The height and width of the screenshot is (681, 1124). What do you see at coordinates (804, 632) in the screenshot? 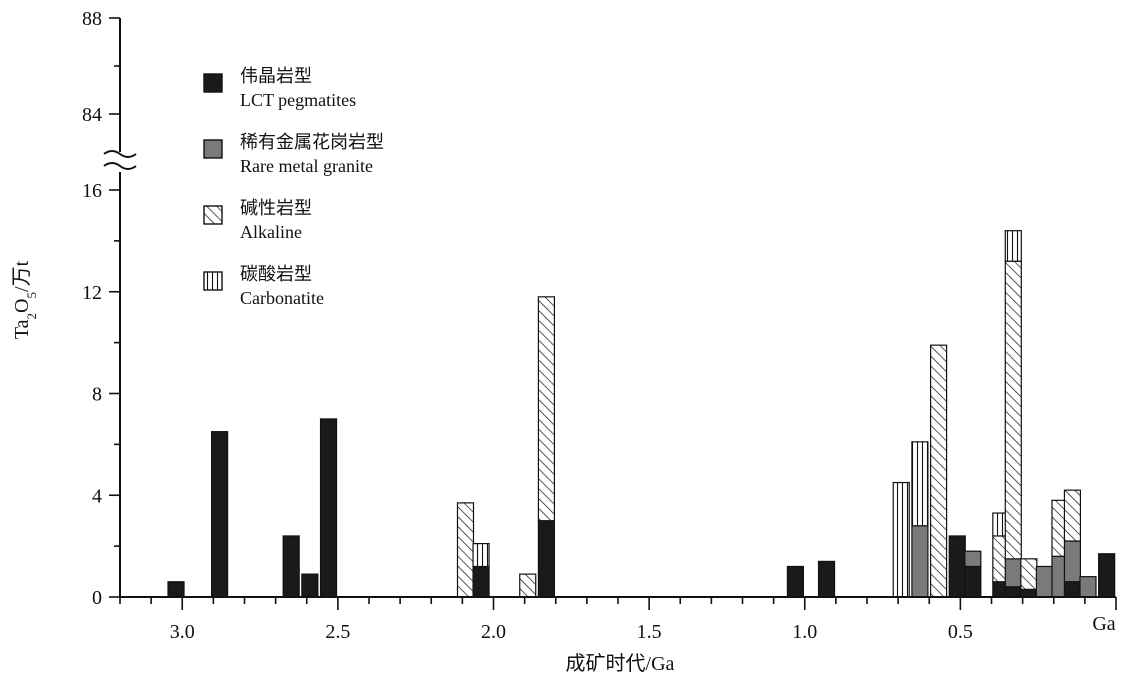
I see `x-tick-label: 1.0` at bounding box center [804, 632].